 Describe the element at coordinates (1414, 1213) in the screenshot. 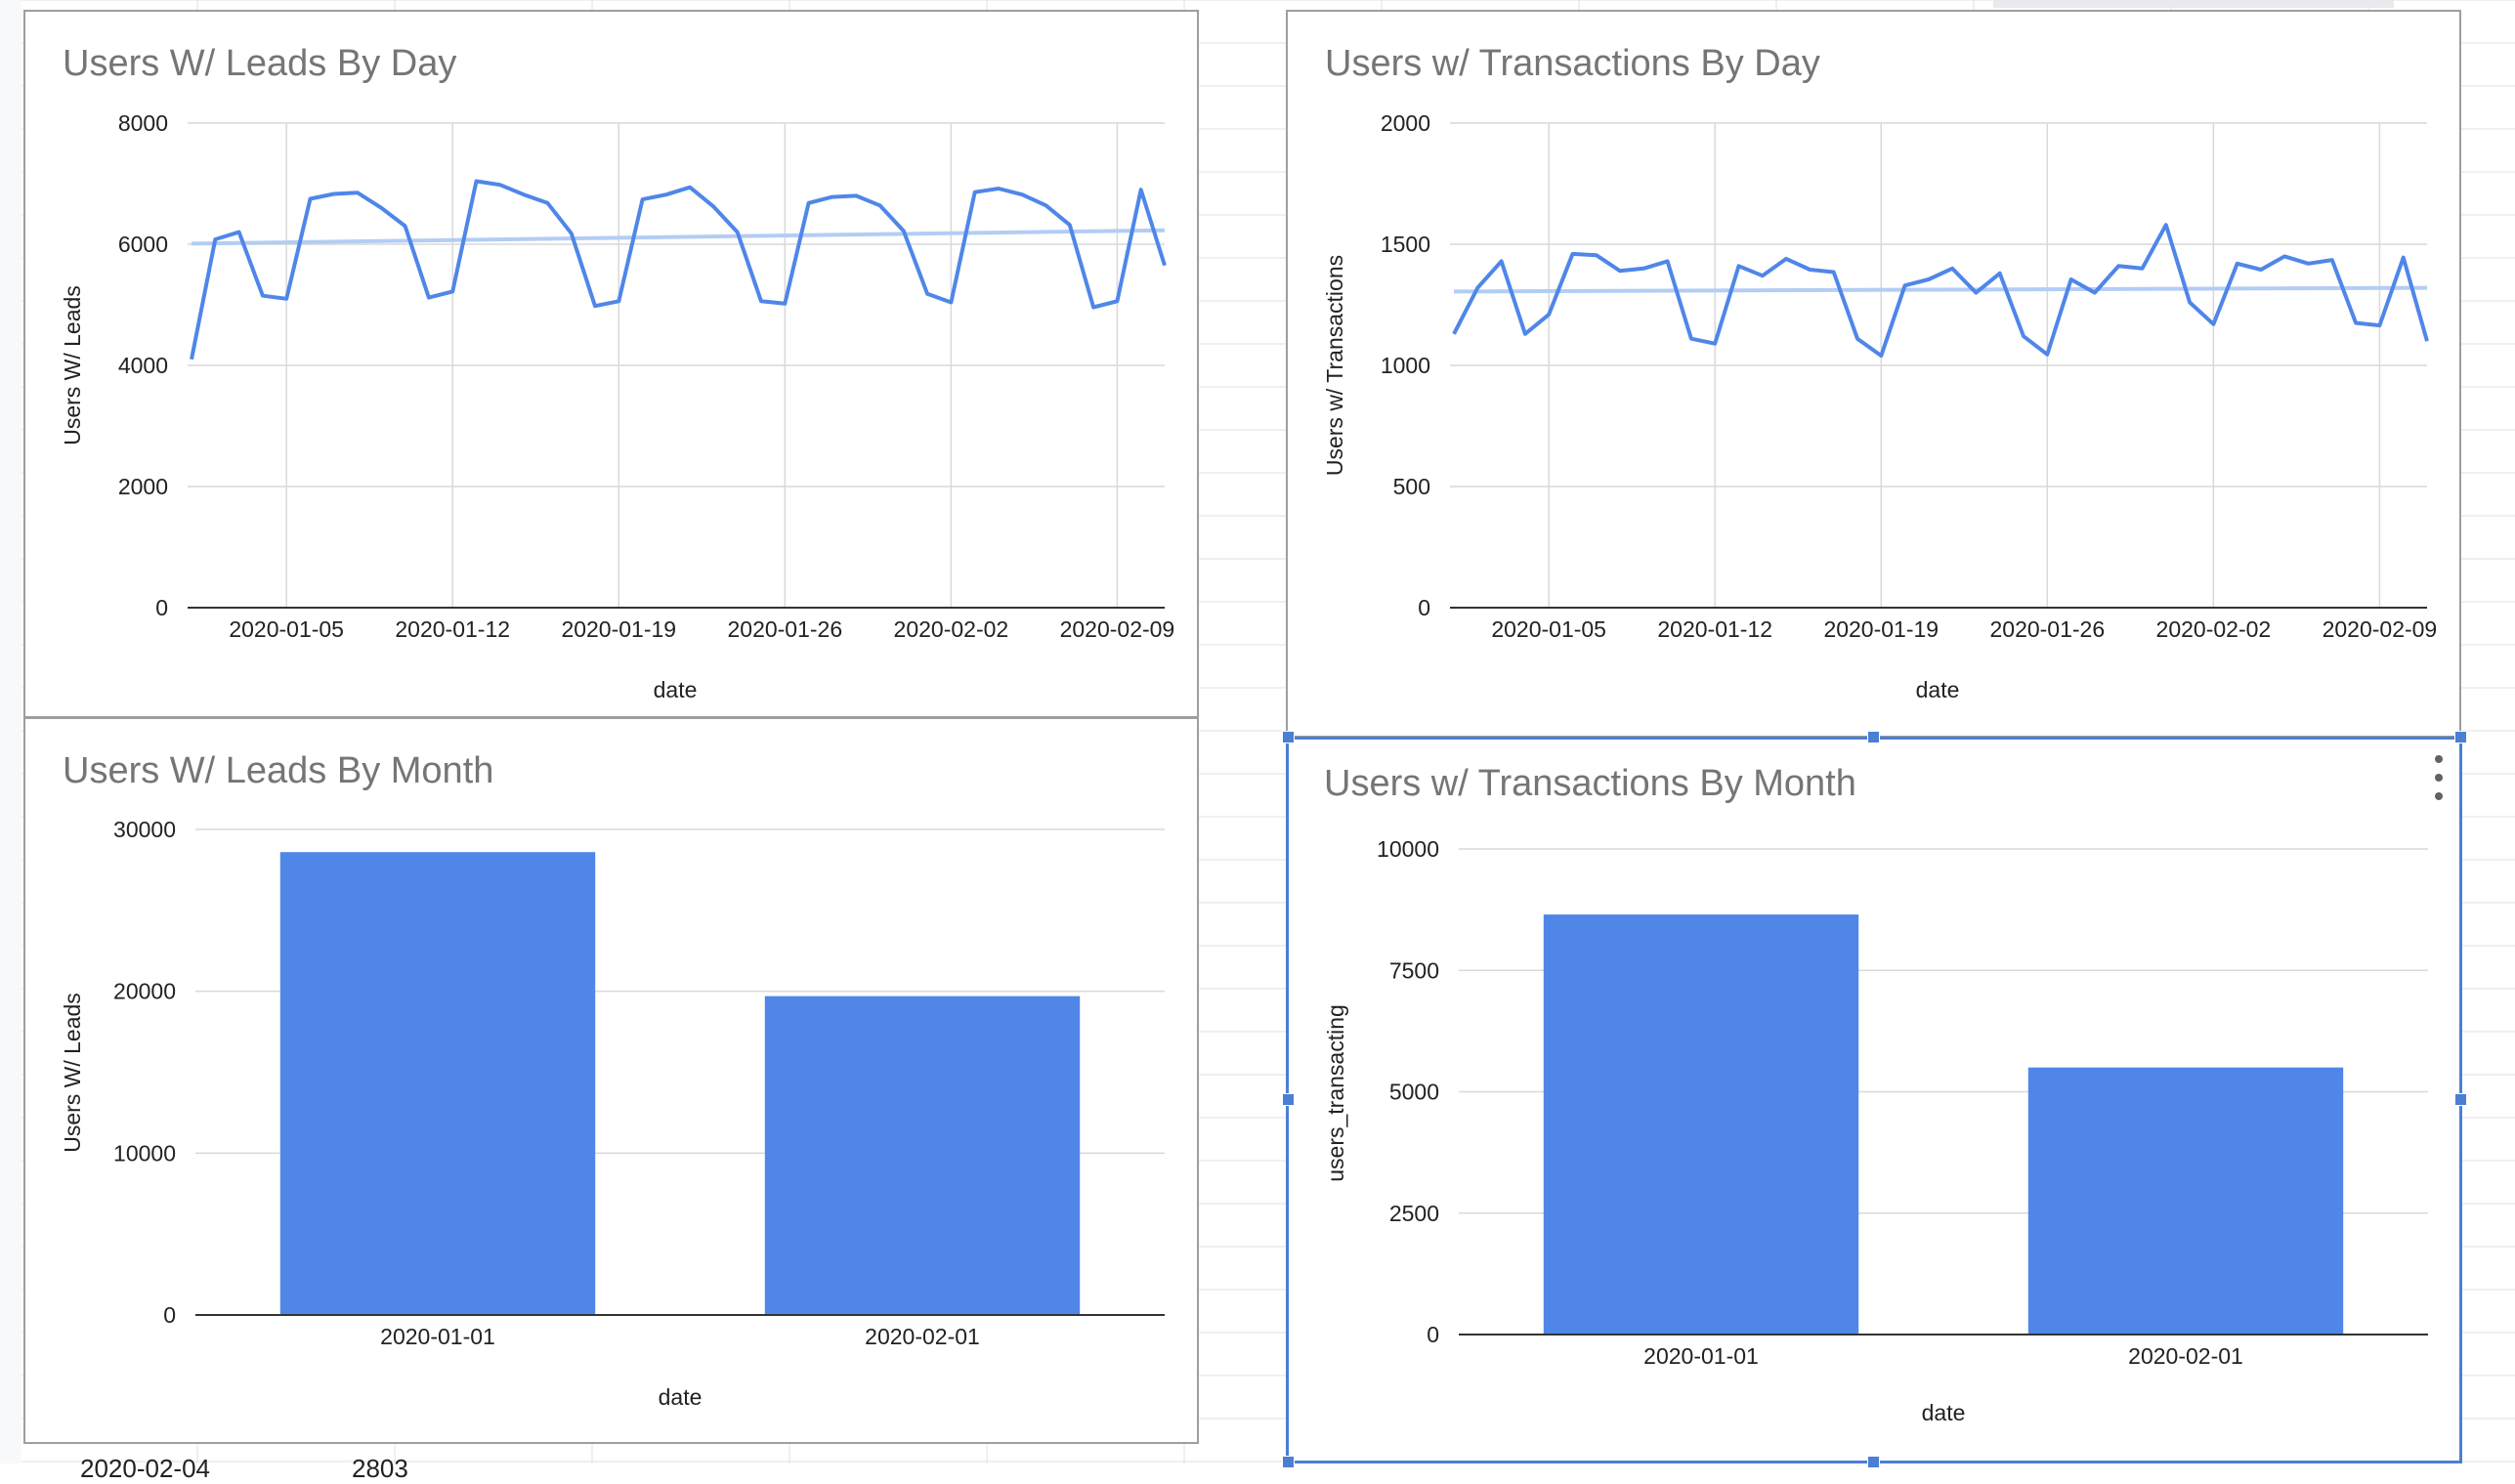

I see `y-tick-label: 2500` at that location.